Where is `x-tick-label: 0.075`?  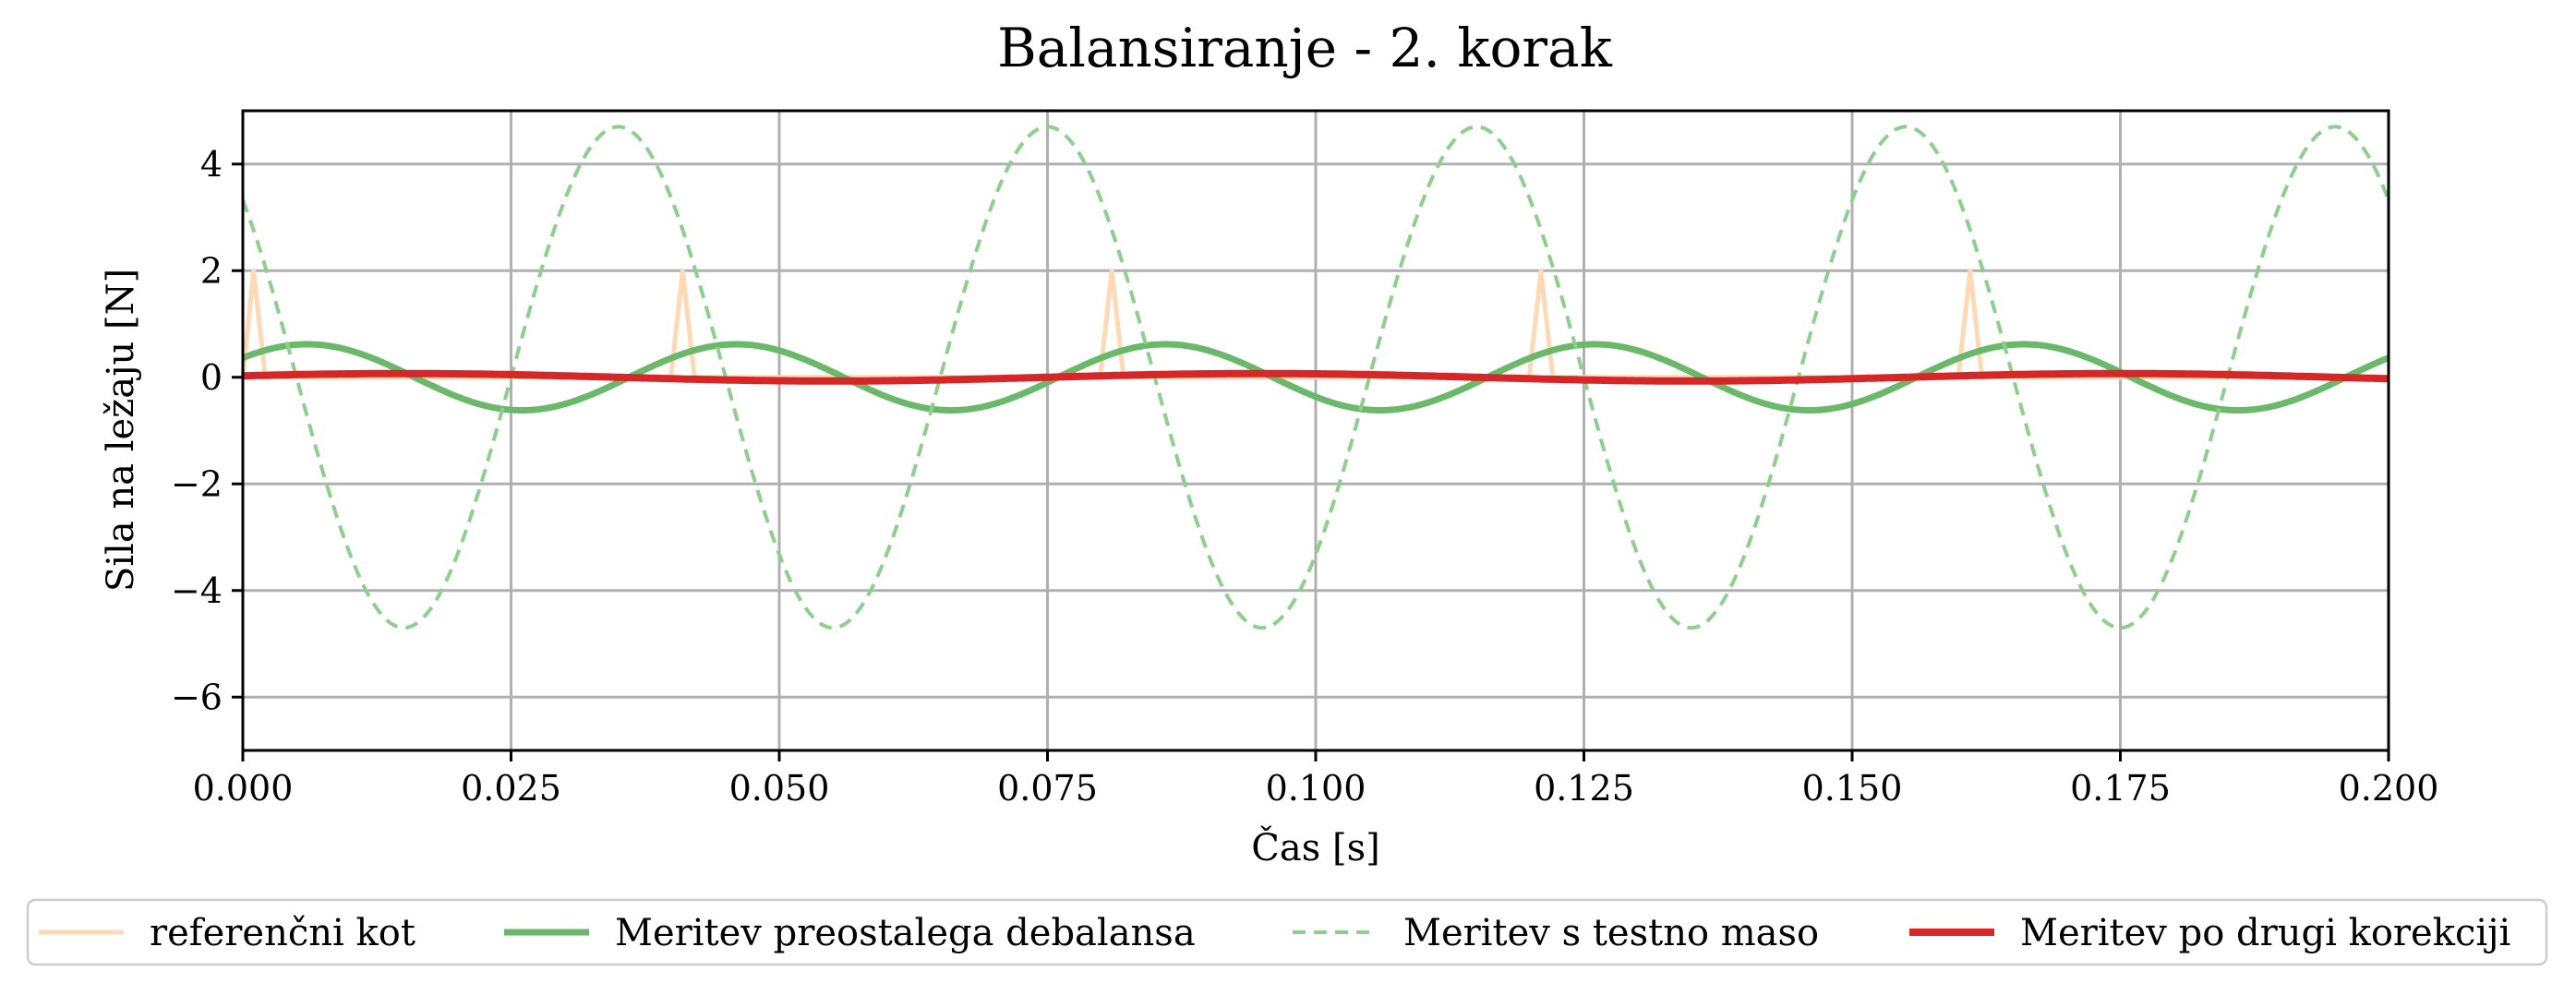 x-tick-label: 0.075 is located at coordinates (1047, 788).